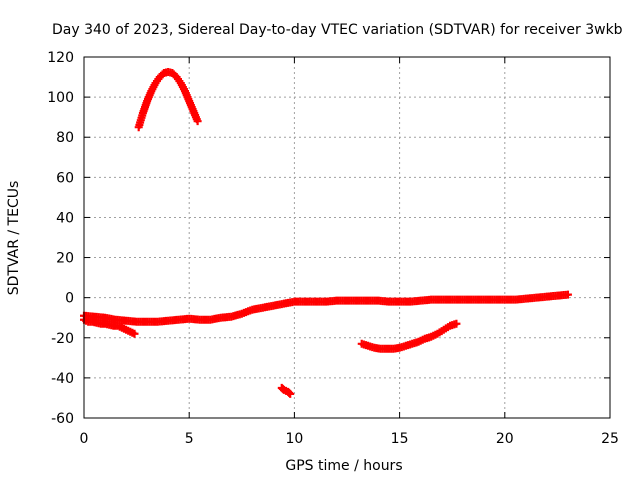 This screenshot has width=640, height=480. I want to click on x-tick-label: 25, so click(610, 439).